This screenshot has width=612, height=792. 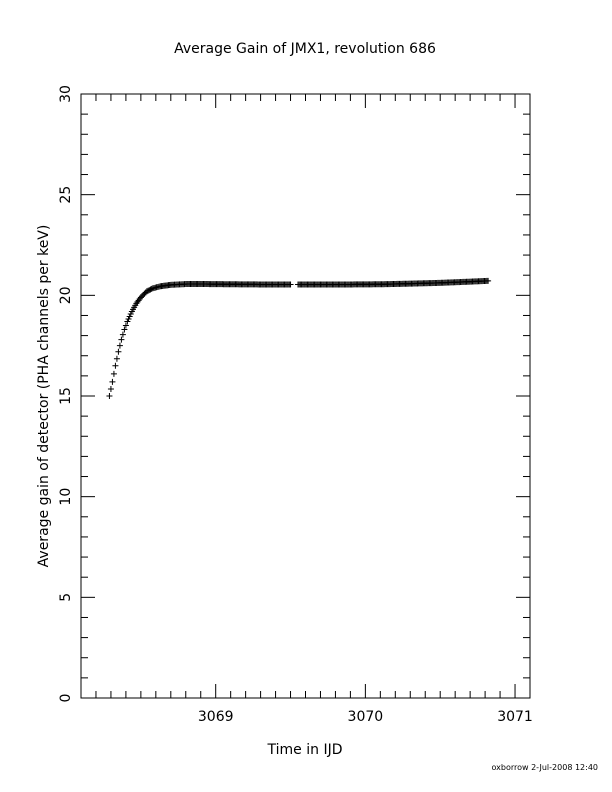 I want to click on y-tick-labels: 0 5 10 15 20 25 30, so click(x=66, y=393).